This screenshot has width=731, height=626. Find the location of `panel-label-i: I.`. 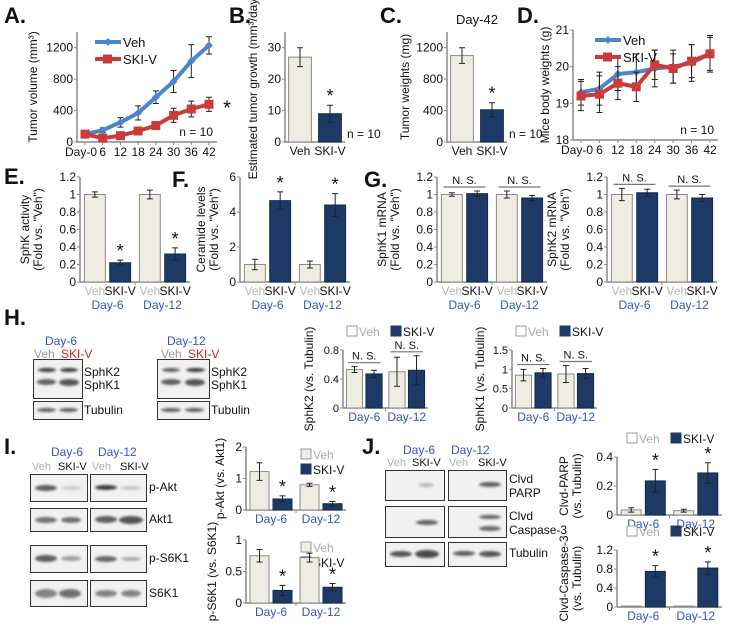

panel-label-i: I. is located at coordinates (10, 446).